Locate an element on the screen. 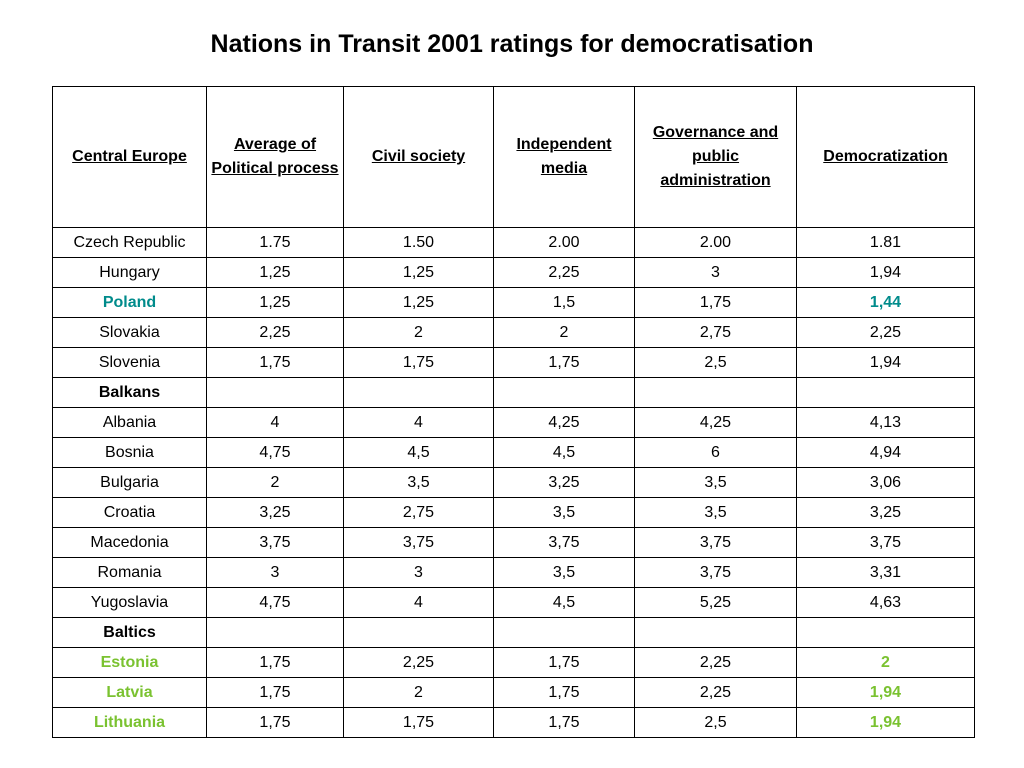 This screenshot has width=1024, height=768. political-process-cell: 1.75 is located at coordinates (275, 242).